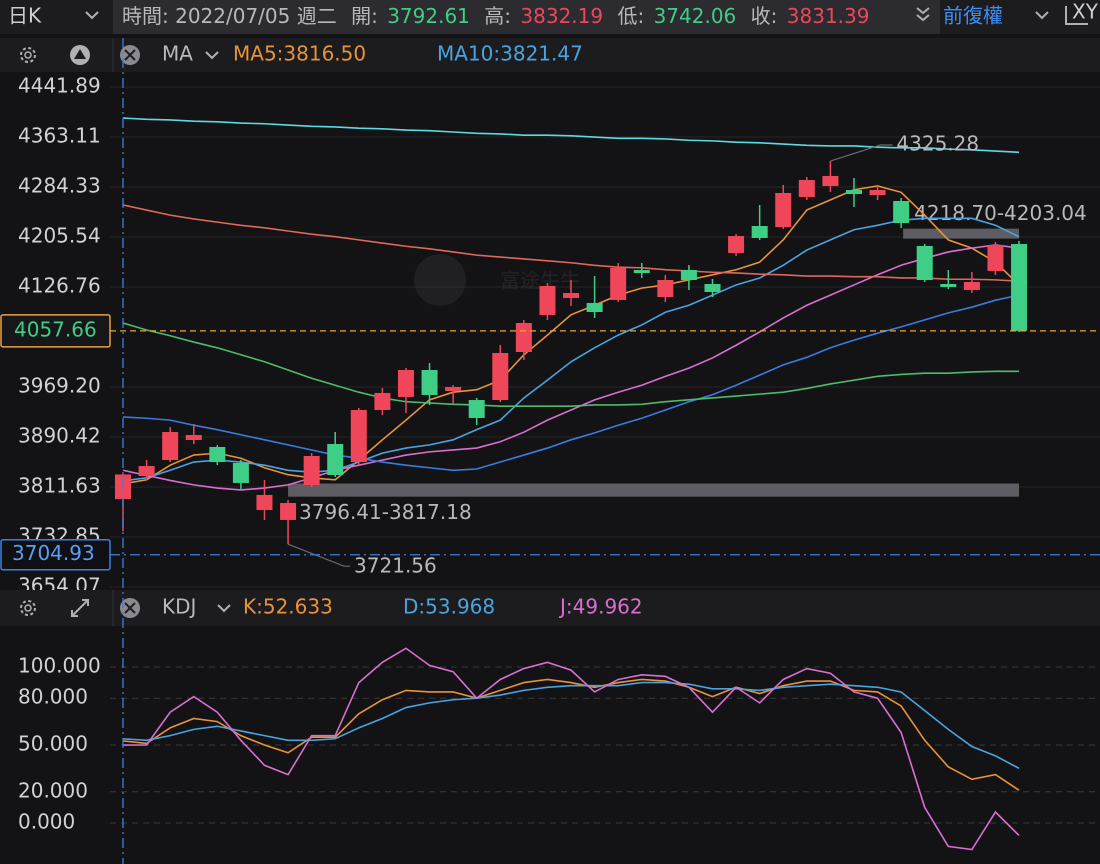 This screenshot has width=1100, height=864. What do you see at coordinates (600, 607) in the screenshot?
I see `legend-entry: J:49.962` at bounding box center [600, 607].